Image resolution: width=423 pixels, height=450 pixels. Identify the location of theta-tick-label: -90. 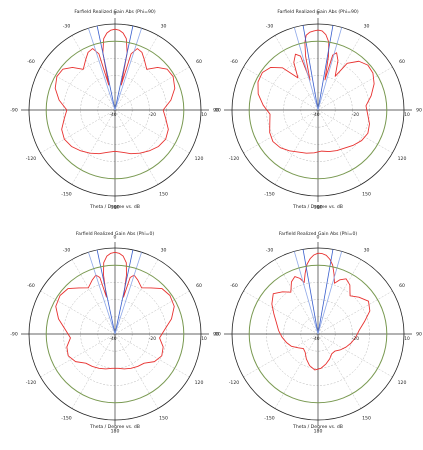
(217, 111).